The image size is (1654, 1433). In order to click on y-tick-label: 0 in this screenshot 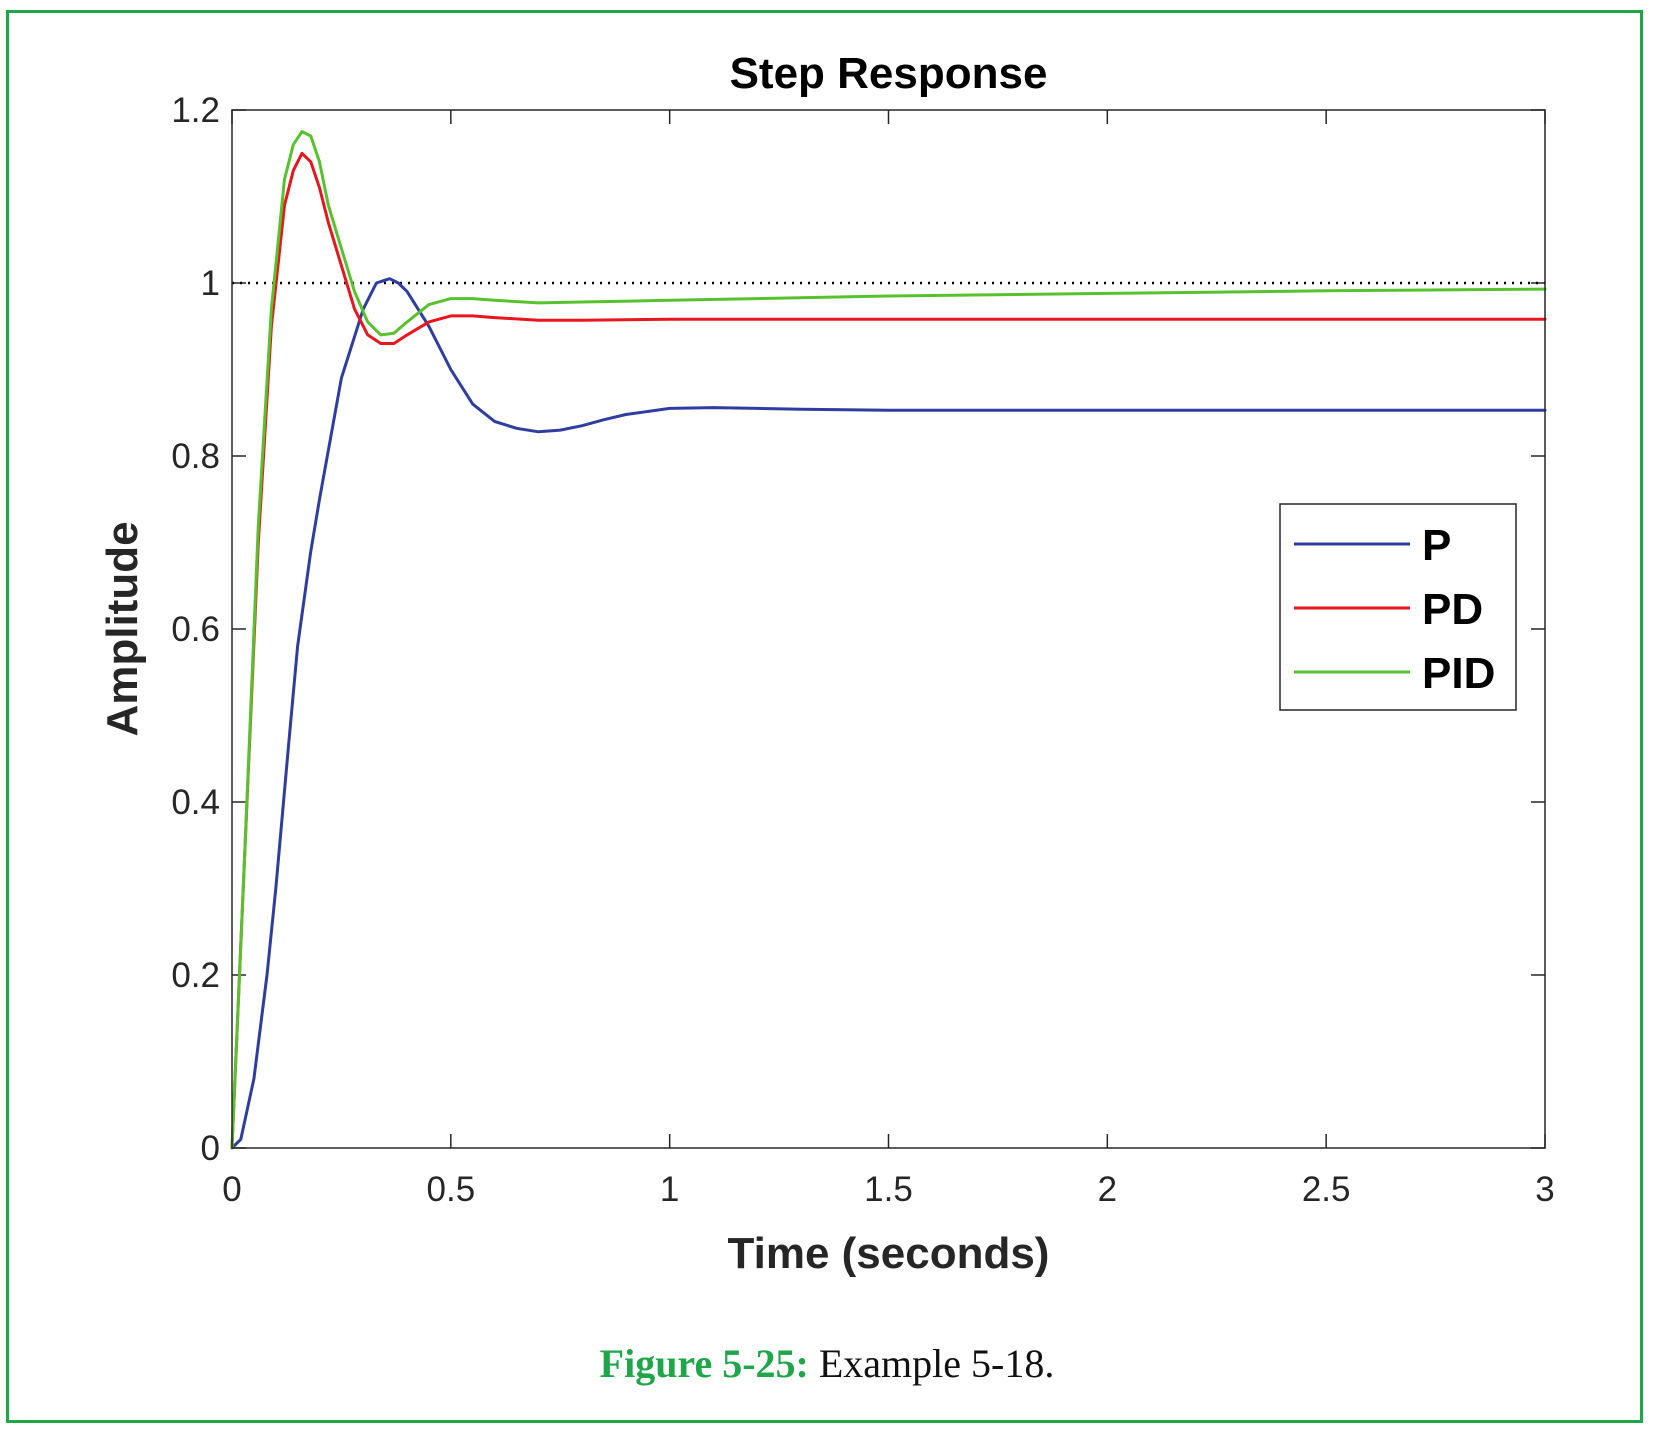, I will do `click(210, 1148)`.